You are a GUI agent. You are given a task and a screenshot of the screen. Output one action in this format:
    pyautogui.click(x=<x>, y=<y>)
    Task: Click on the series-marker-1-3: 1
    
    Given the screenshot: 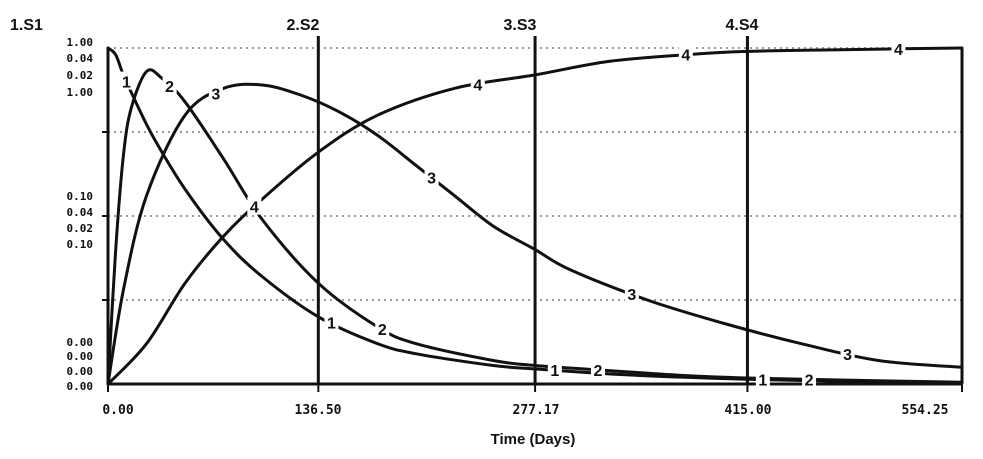 What is the action you would take?
    pyautogui.click(x=762, y=381)
    